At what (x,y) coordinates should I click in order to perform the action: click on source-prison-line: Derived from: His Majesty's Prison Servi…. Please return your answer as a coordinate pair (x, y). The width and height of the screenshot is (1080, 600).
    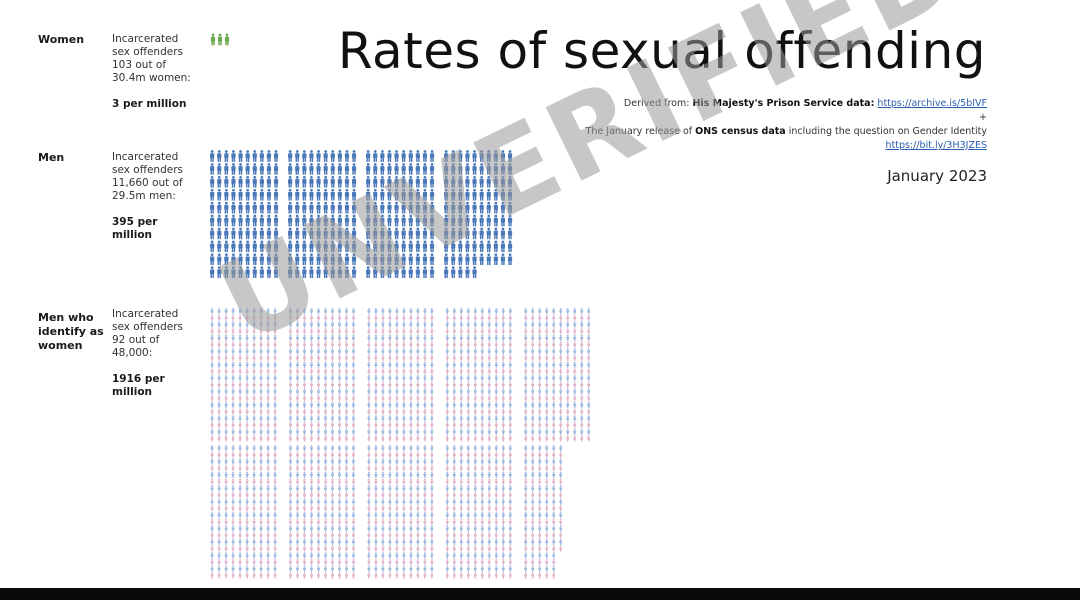
    Looking at the image, I should click on (786, 104).